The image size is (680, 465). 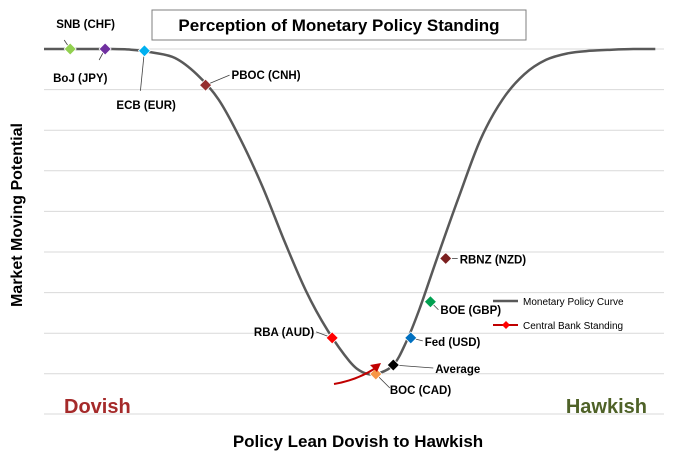 I want to click on marker-average, so click(x=393, y=365).